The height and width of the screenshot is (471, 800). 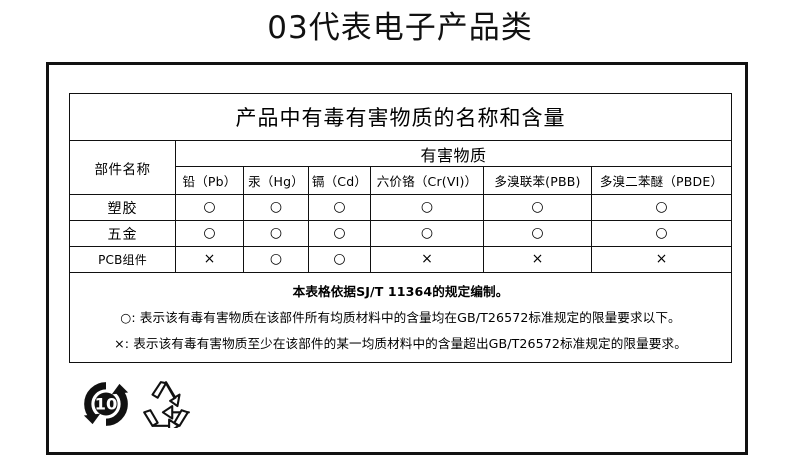 I want to click on recycle-icon, so click(x=166, y=404).